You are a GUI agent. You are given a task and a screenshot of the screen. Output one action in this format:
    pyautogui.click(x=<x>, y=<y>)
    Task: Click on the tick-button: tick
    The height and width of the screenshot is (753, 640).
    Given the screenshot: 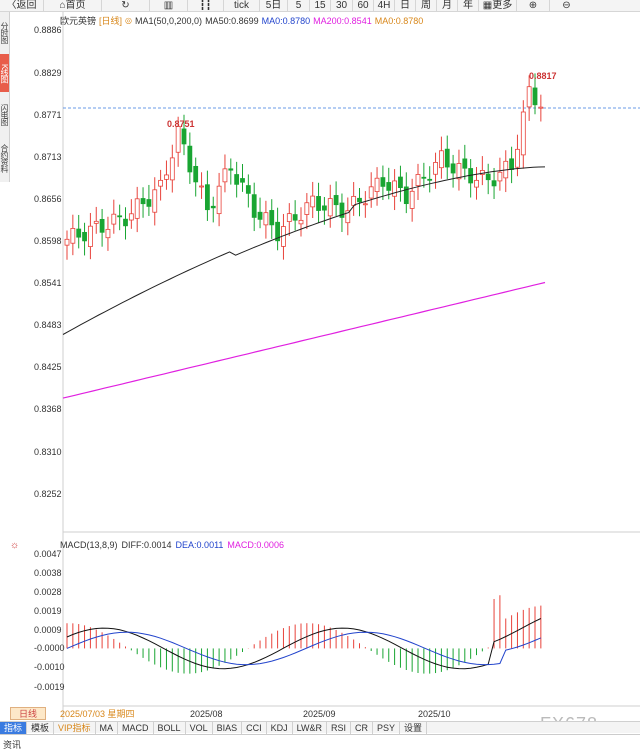 What is the action you would take?
    pyautogui.click(x=242, y=6)
    